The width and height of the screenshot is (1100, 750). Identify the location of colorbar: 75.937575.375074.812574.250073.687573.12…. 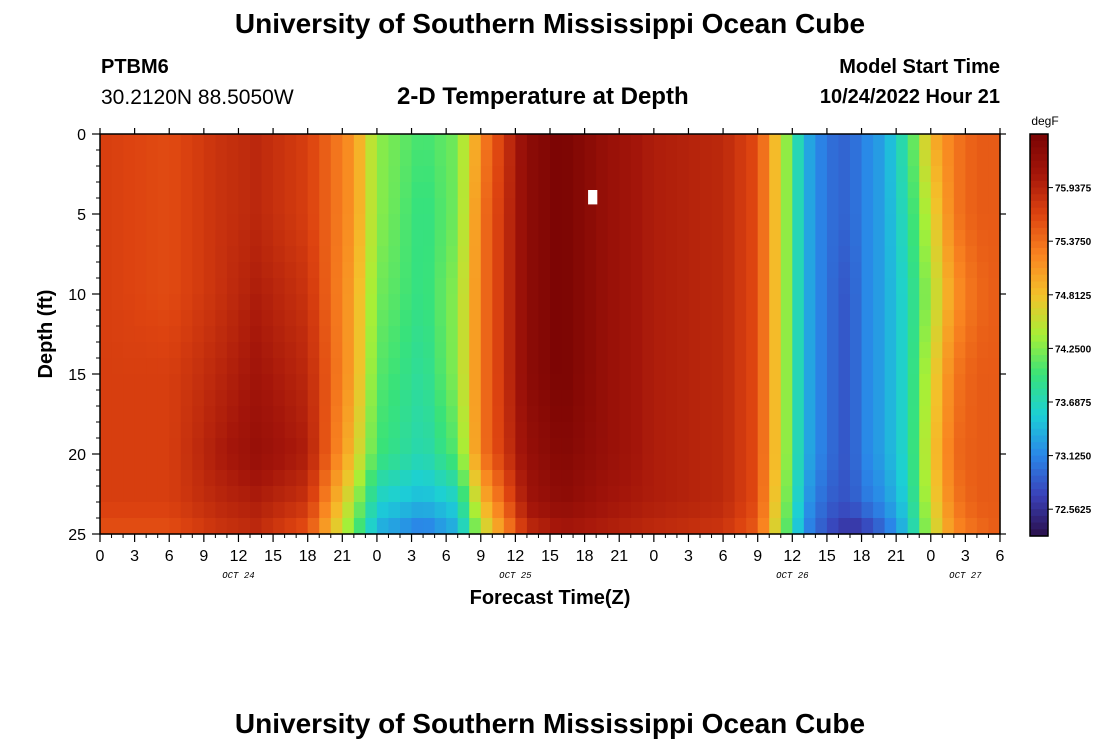
(1060, 335).